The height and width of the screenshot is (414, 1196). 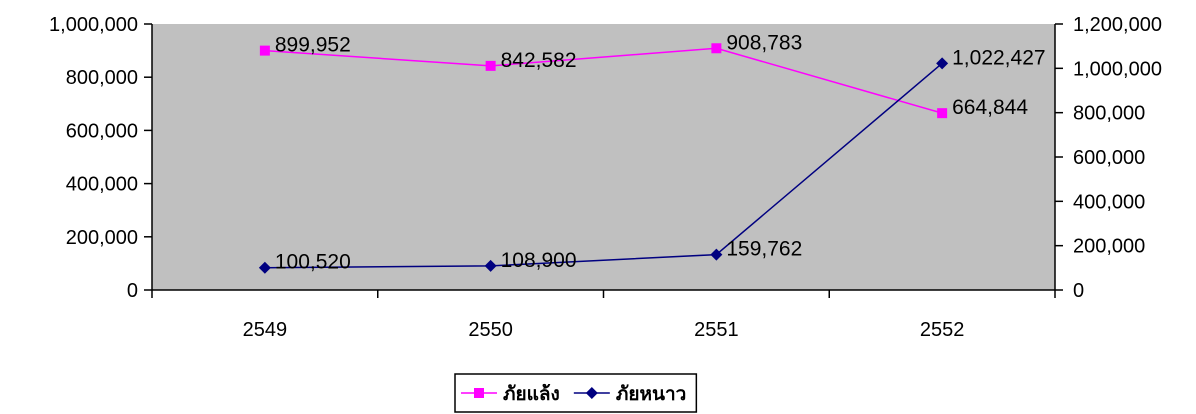 I want to click on data-label: 664,844, so click(x=990, y=107).